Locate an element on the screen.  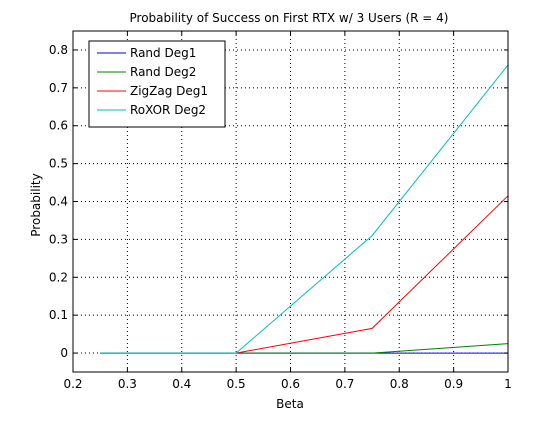
y-tick-label: 0 is located at coordinates (64, 353).